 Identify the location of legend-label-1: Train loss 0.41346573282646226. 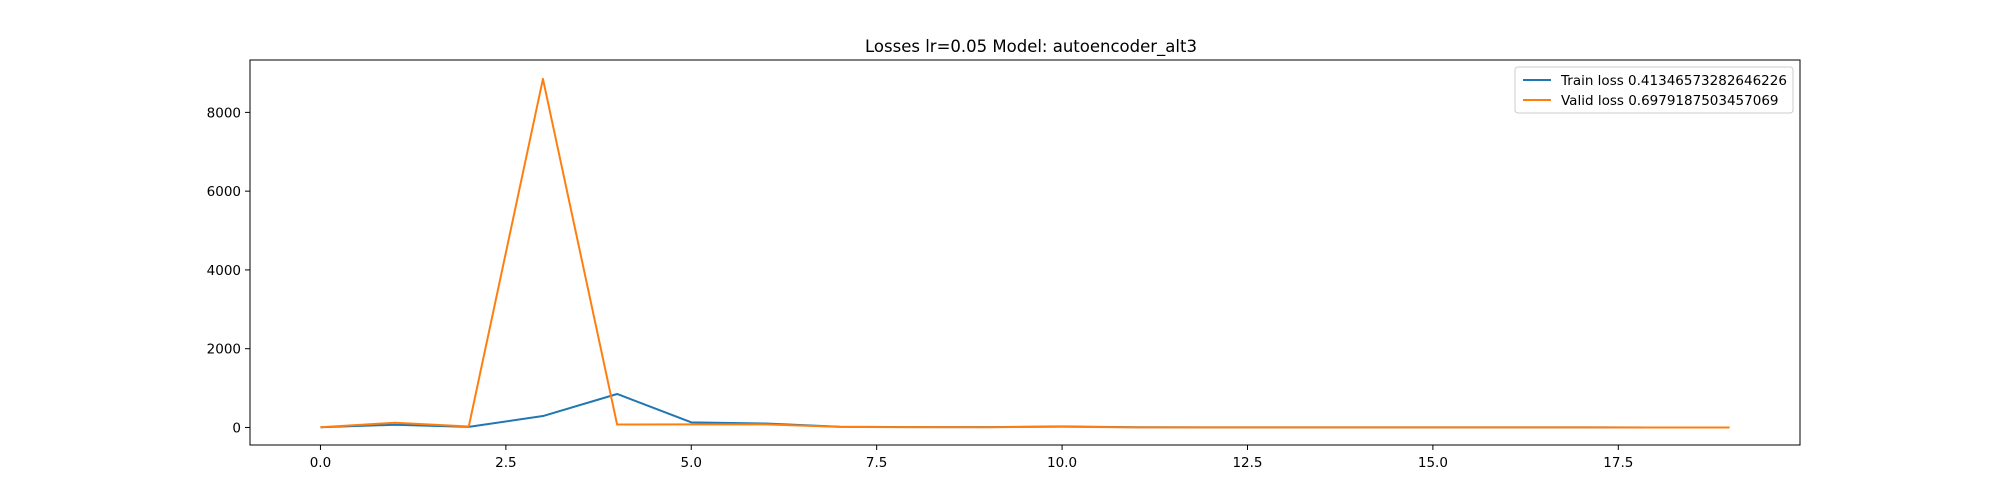
(1673, 81).